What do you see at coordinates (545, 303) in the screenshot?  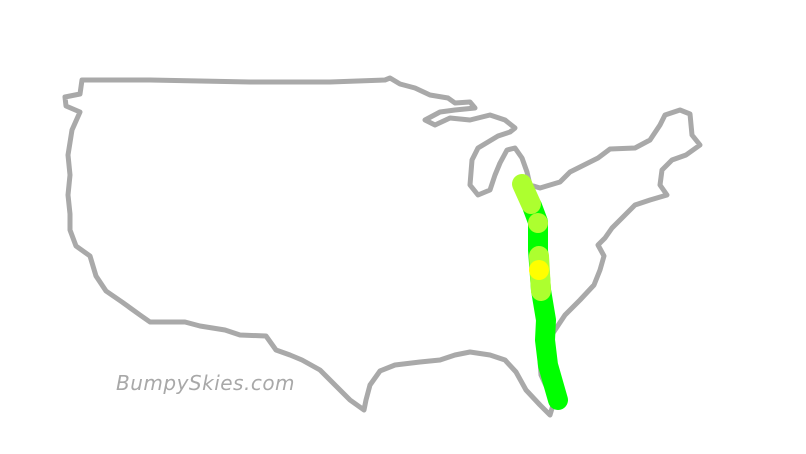 I see `route-segment-smooth` at bounding box center [545, 303].